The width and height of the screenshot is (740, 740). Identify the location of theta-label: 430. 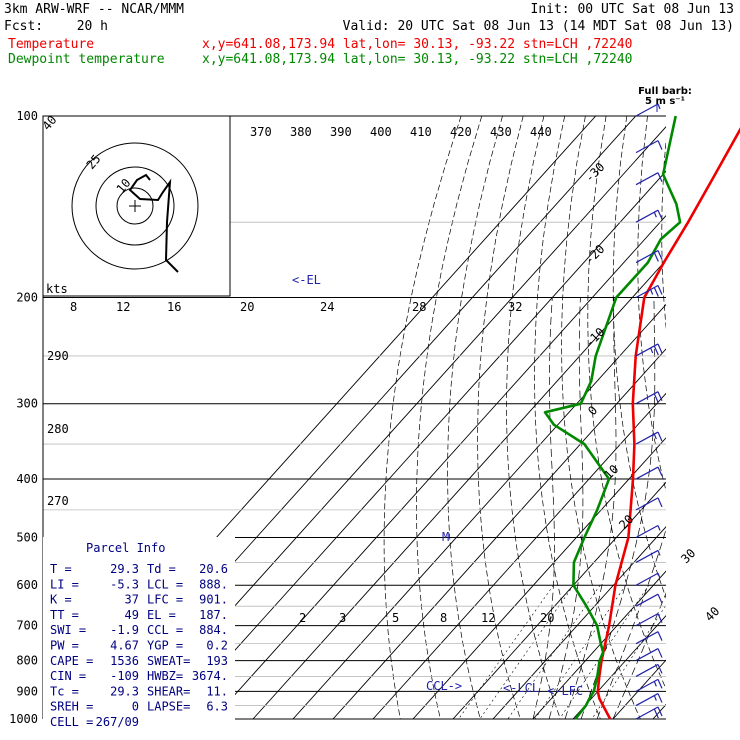
(501, 132).